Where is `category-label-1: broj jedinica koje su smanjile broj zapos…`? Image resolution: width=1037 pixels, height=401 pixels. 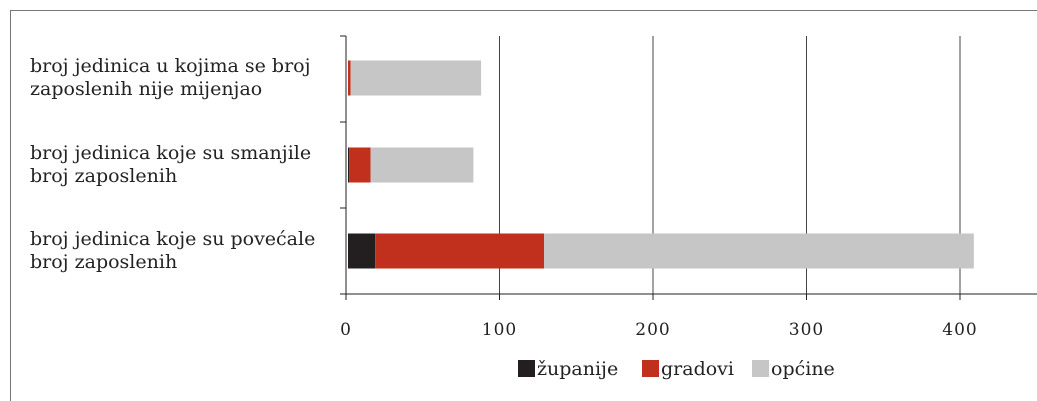 category-label-1: broj jedinica koje su smanjile broj zapos… is located at coordinates (170, 164).